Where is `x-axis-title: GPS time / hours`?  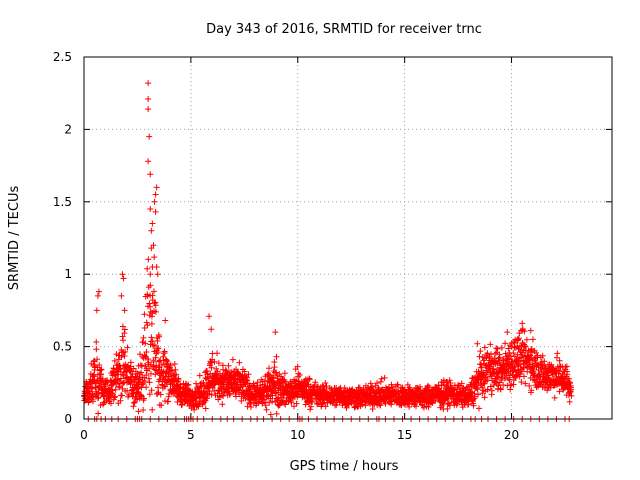
x-axis-title: GPS time / hours is located at coordinates (344, 466).